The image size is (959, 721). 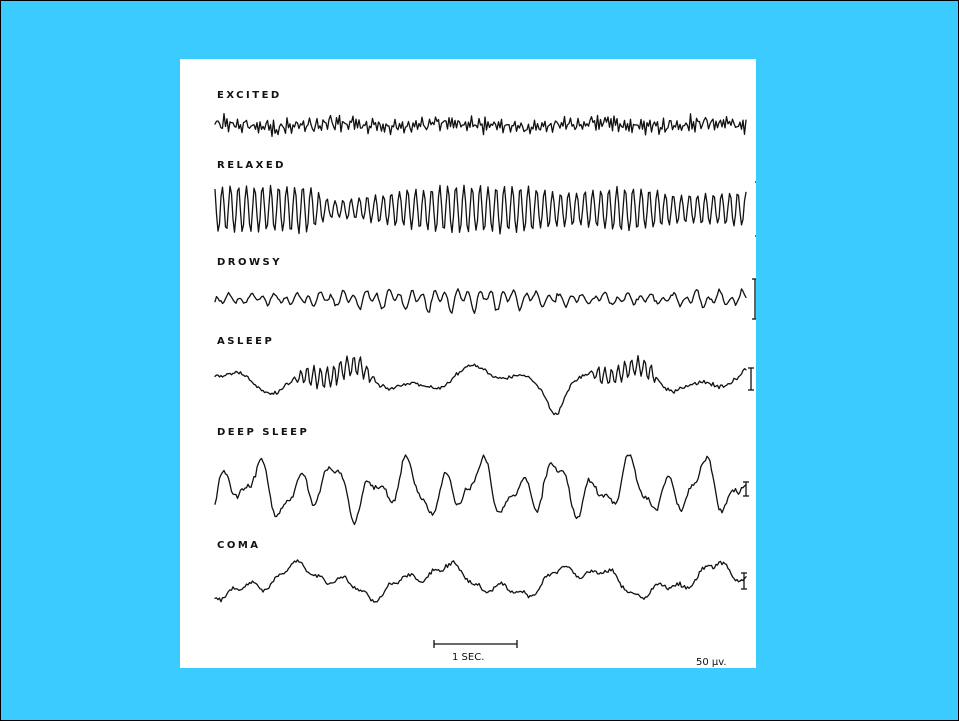 What do you see at coordinates (249, 95) in the screenshot?
I see `trace-label-excited: EXCITED` at bounding box center [249, 95].